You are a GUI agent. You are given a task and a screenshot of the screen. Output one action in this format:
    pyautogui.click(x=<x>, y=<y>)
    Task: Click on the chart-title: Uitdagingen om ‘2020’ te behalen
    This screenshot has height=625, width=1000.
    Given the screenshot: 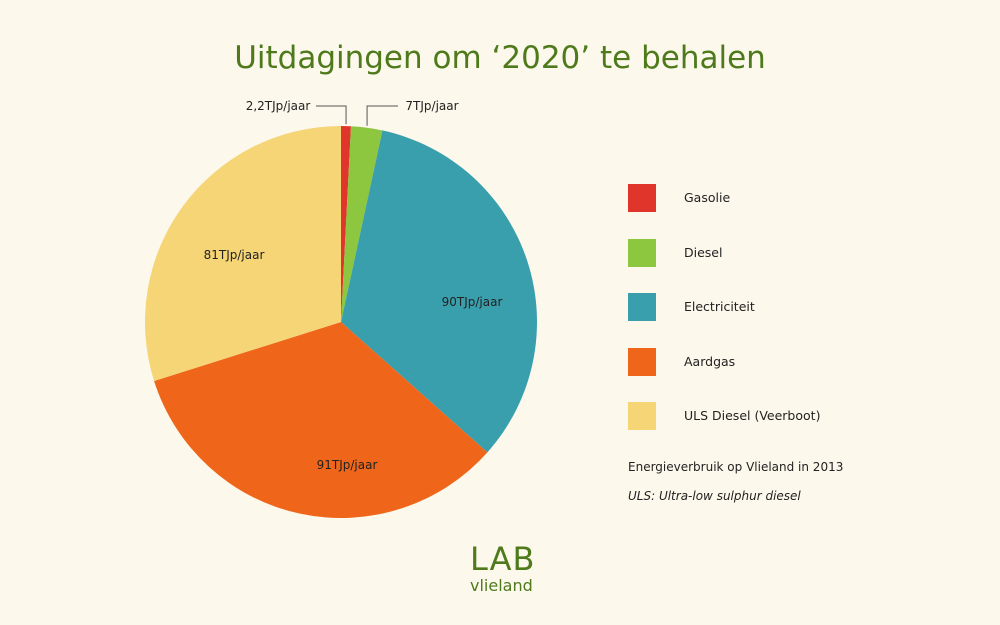 What is the action you would take?
    pyautogui.click(x=500, y=58)
    